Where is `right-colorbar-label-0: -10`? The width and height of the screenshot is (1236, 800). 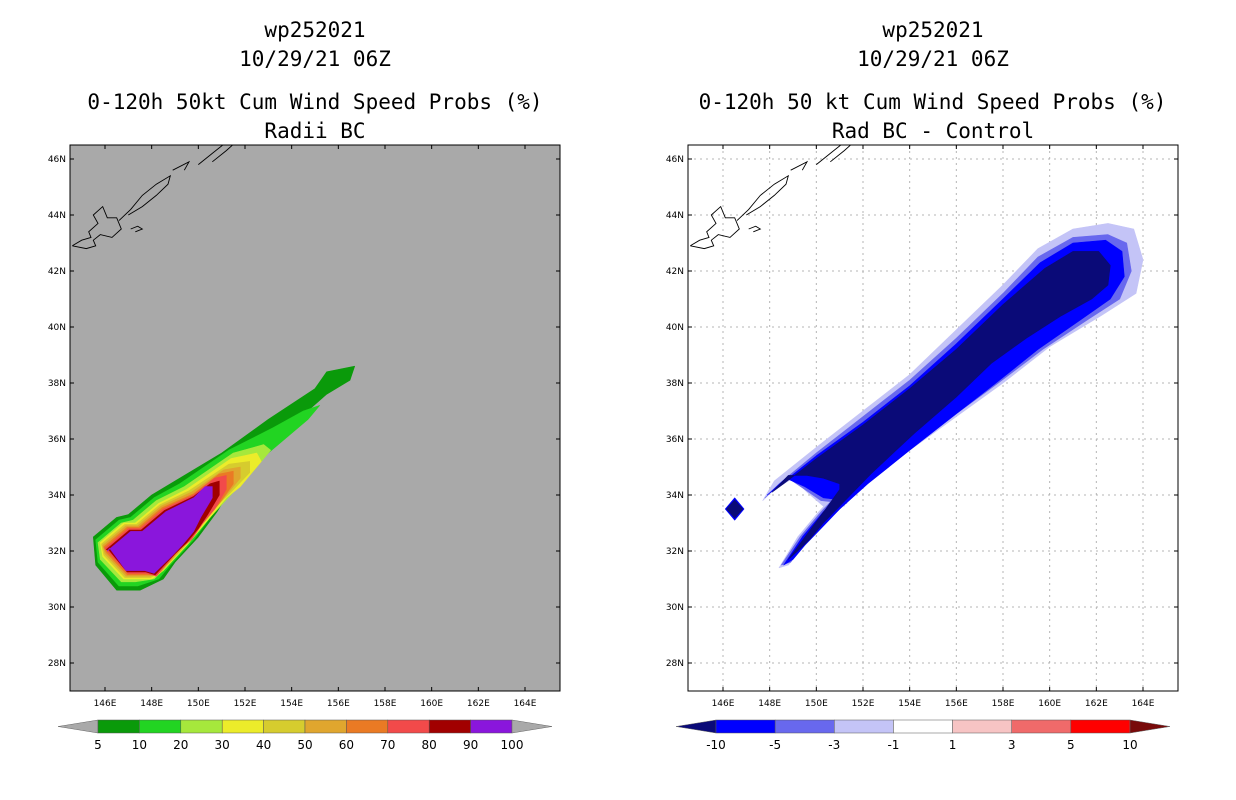 right-colorbar-label-0: -10 is located at coordinates (716, 745).